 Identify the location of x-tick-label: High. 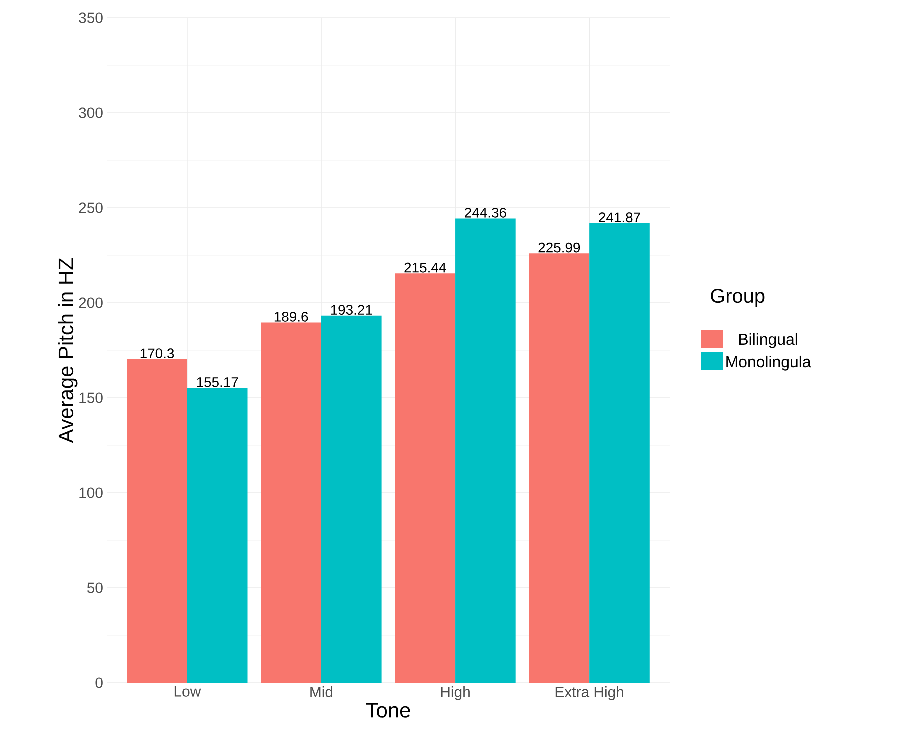
(455, 693).